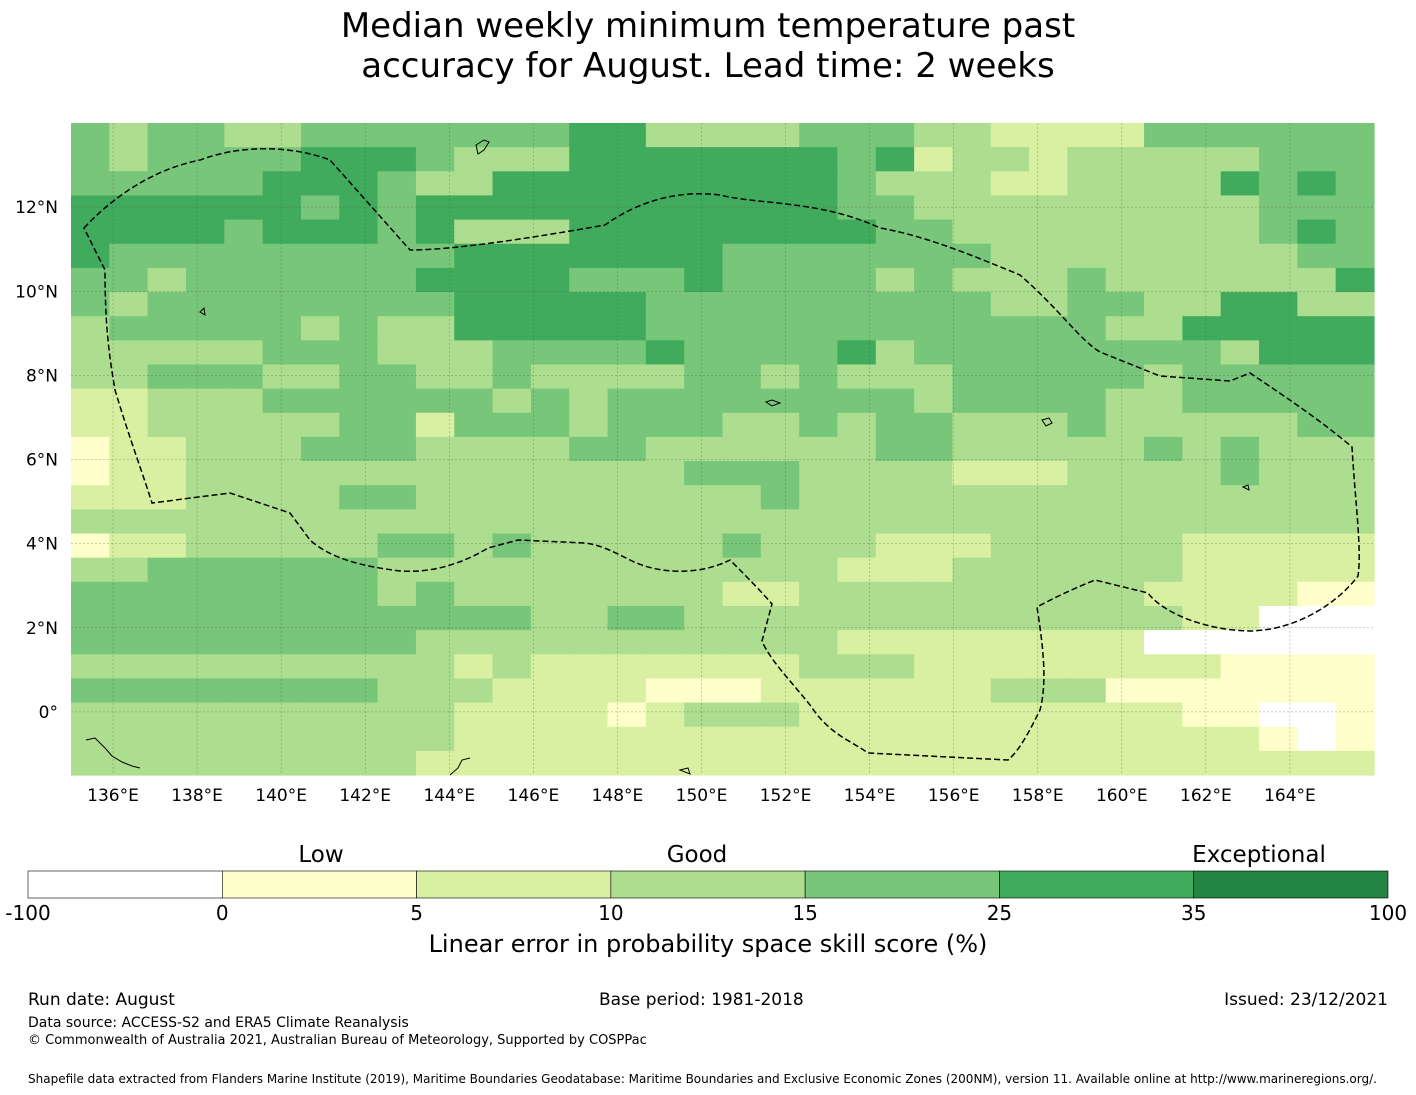 The width and height of the screenshot is (1416, 1095). Describe the element at coordinates (101, 1000) in the screenshot. I see `run-date: Run date: August` at that location.